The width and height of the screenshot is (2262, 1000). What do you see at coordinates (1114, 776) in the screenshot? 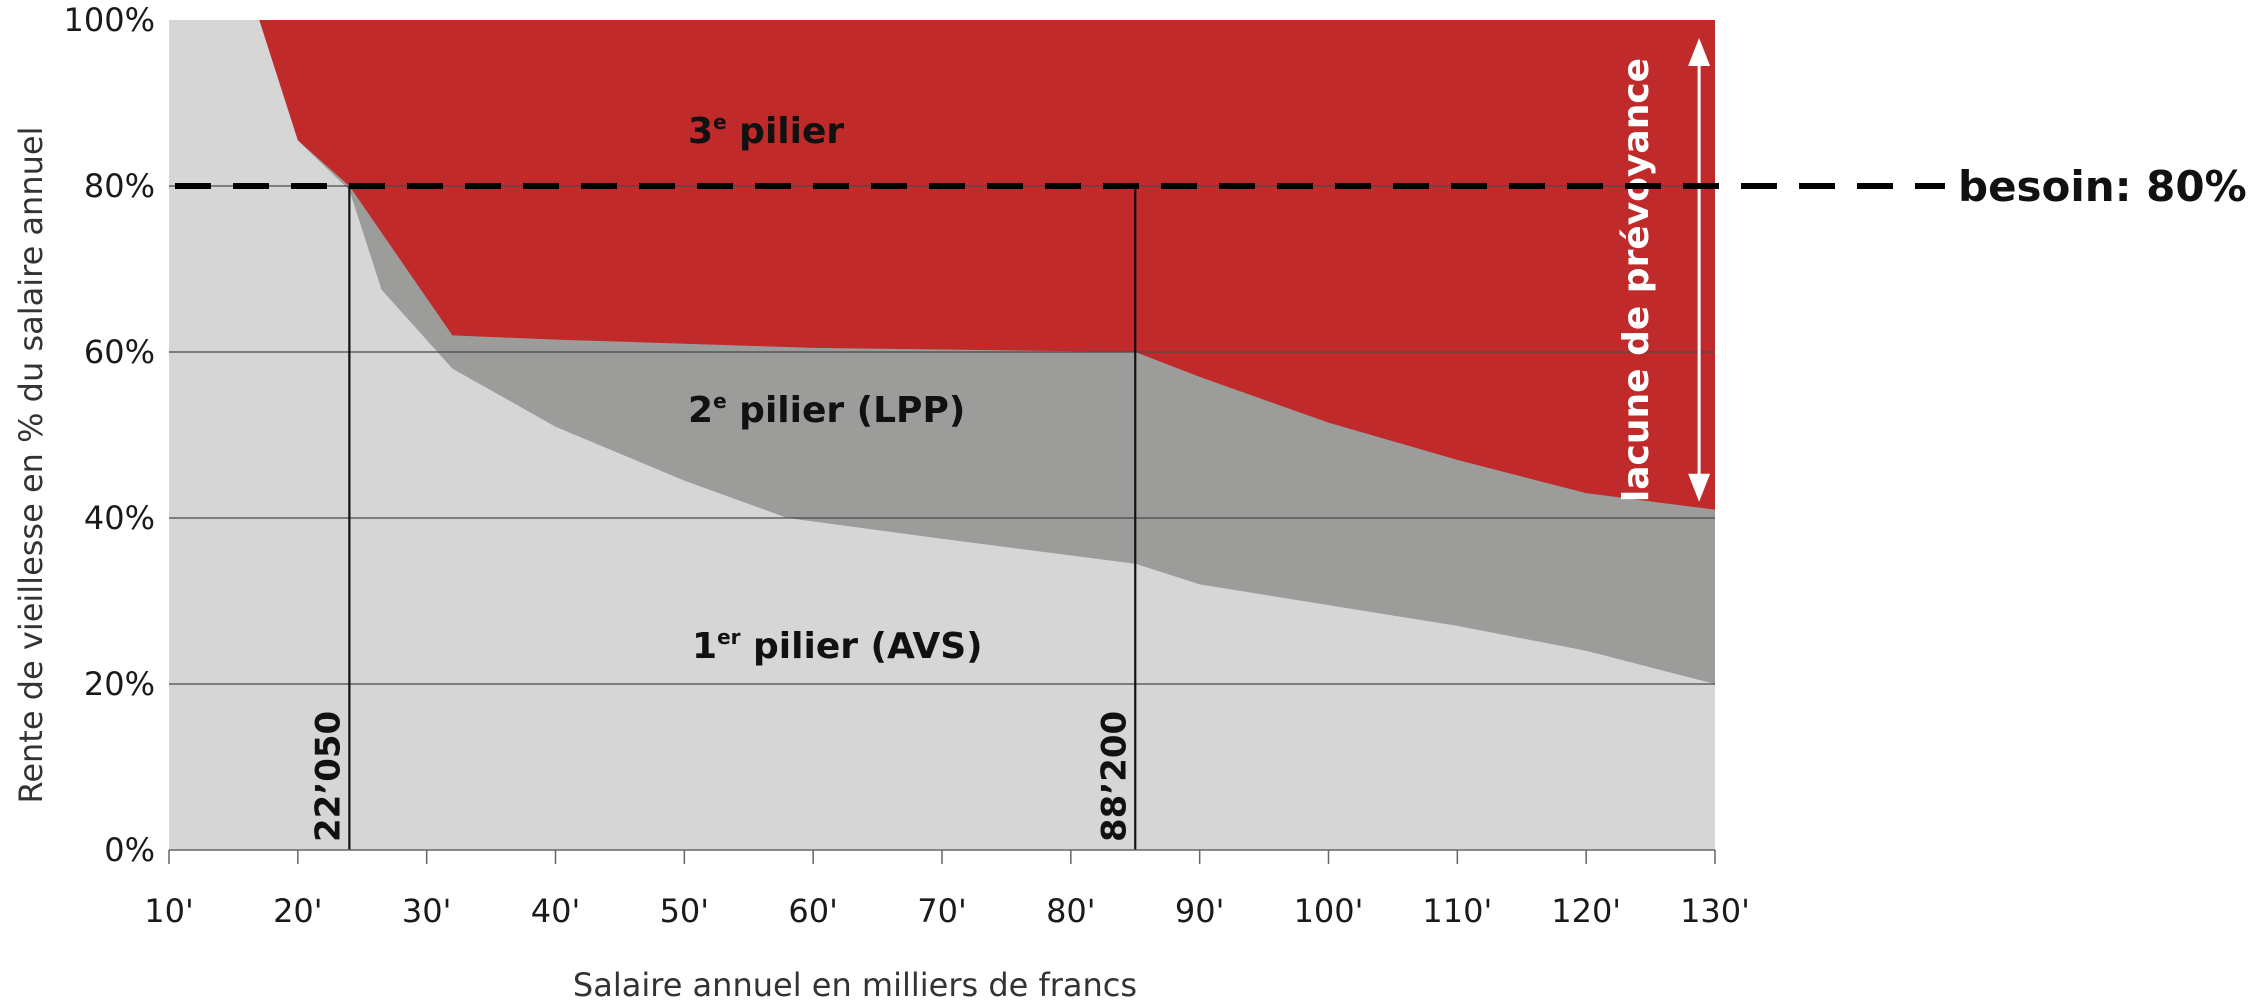
I see `marker-label: 88’200` at bounding box center [1114, 776].